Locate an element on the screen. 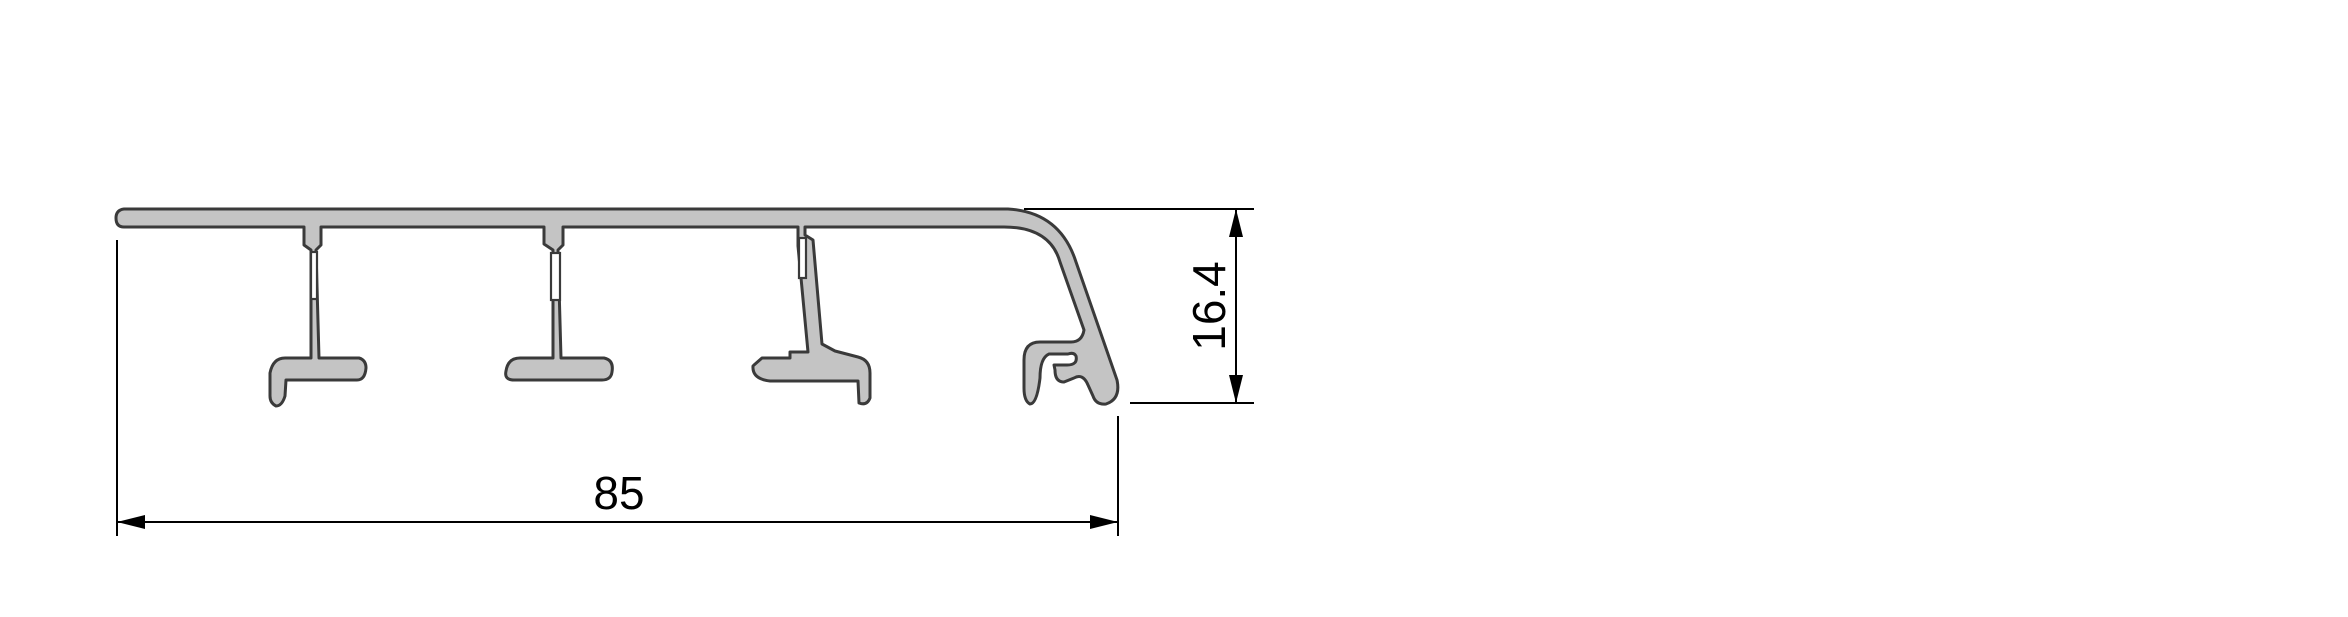 This screenshot has width=2348, height=617. height-dimension-label: 16.4 is located at coordinates (1209, 306).